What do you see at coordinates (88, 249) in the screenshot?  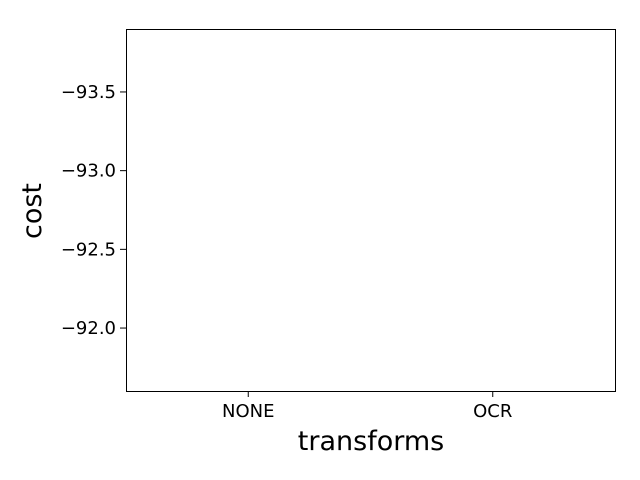 I see `y-tick-label: −92.5` at bounding box center [88, 249].